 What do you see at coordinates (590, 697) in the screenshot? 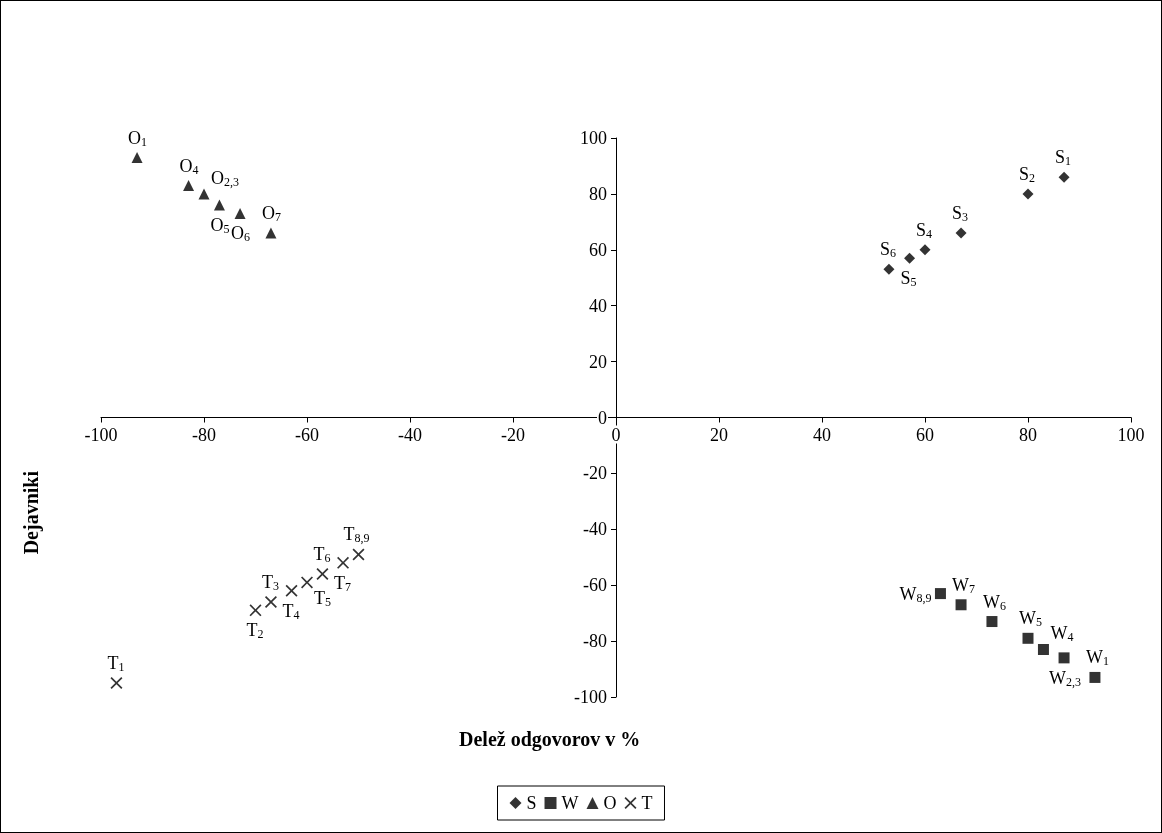
I see `y-tick-label: -100` at bounding box center [590, 697].